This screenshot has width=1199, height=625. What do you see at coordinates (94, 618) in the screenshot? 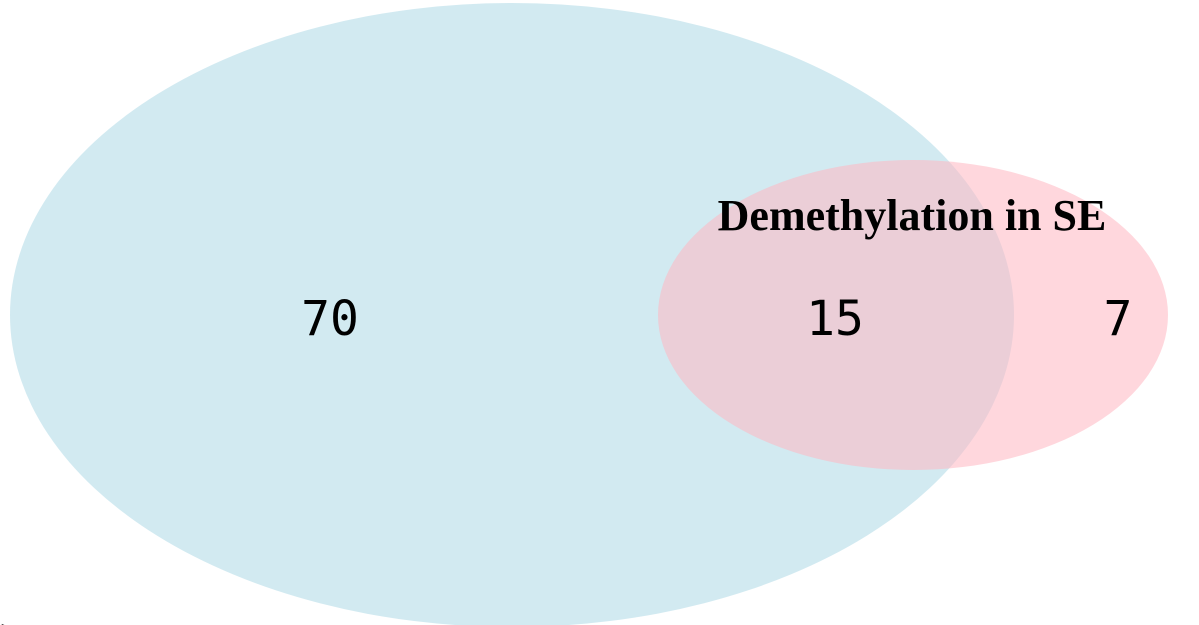
I see `caption: > up_genes` at bounding box center [94, 618].